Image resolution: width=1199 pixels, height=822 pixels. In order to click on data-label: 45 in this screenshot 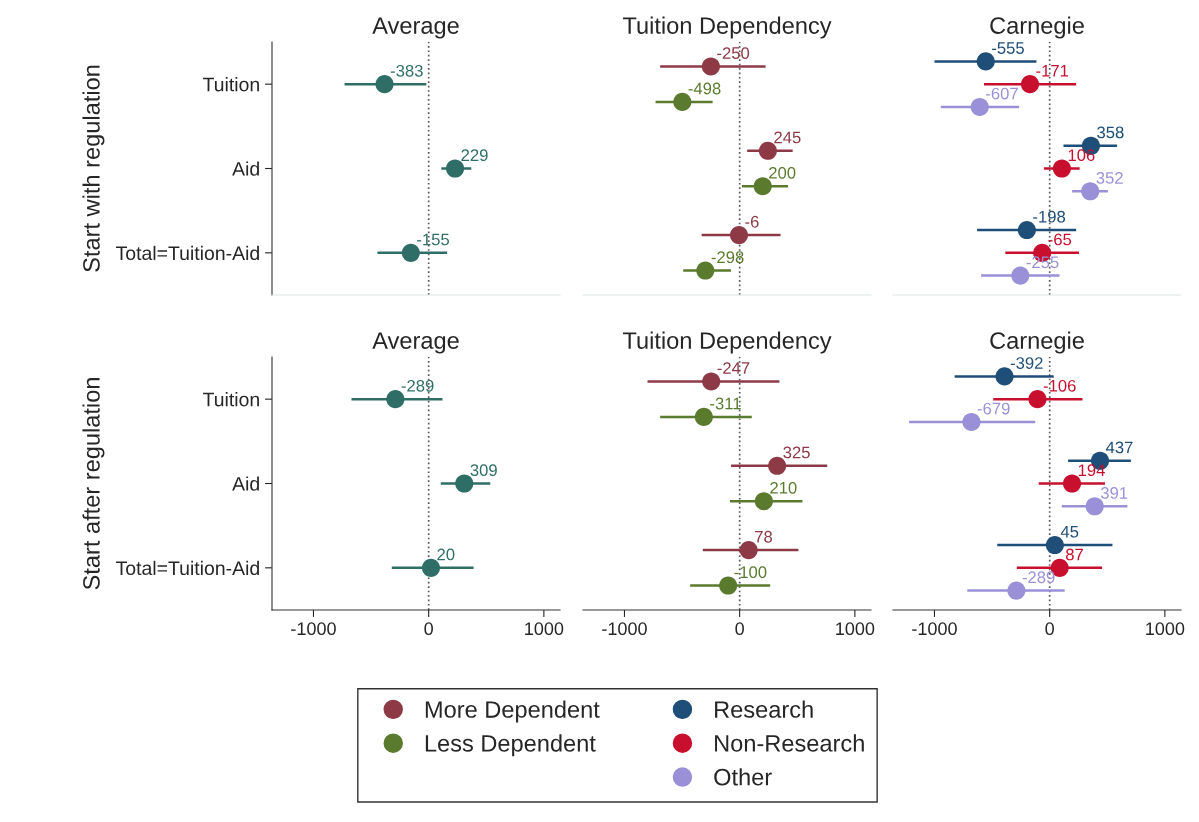, I will do `click(1069, 531)`.